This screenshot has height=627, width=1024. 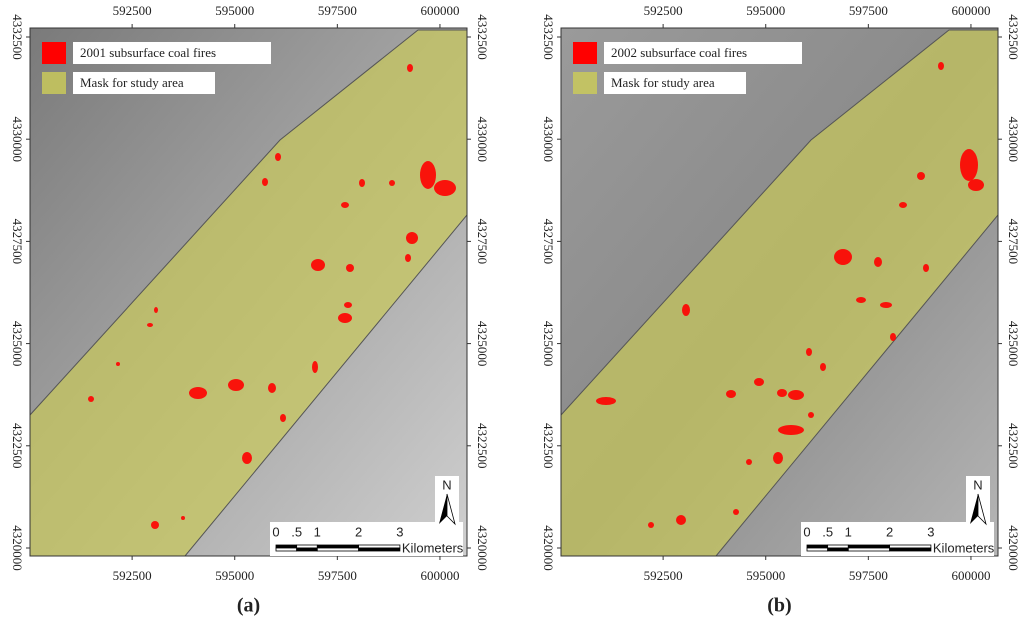 I want to click on north-label: N, so click(x=977, y=484).